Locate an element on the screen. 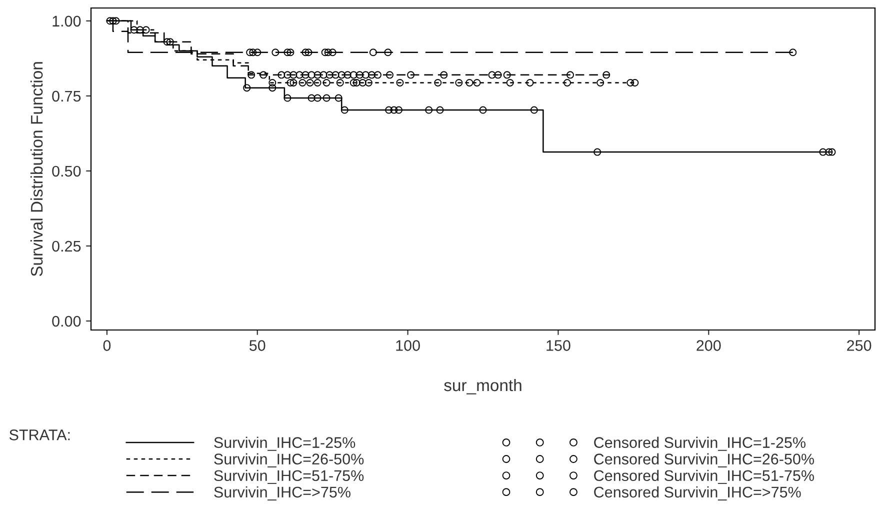 The width and height of the screenshot is (878, 517). x-tick-label: 150 is located at coordinates (558, 345).